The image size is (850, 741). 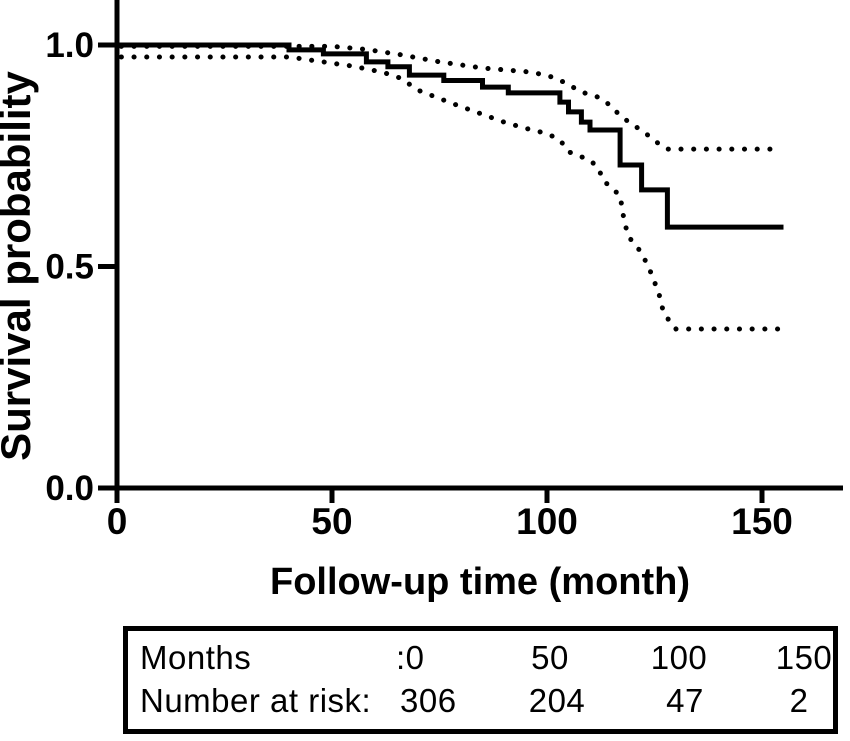 What do you see at coordinates (685, 700) in the screenshot?
I see `risk-table-count-100: 47` at bounding box center [685, 700].